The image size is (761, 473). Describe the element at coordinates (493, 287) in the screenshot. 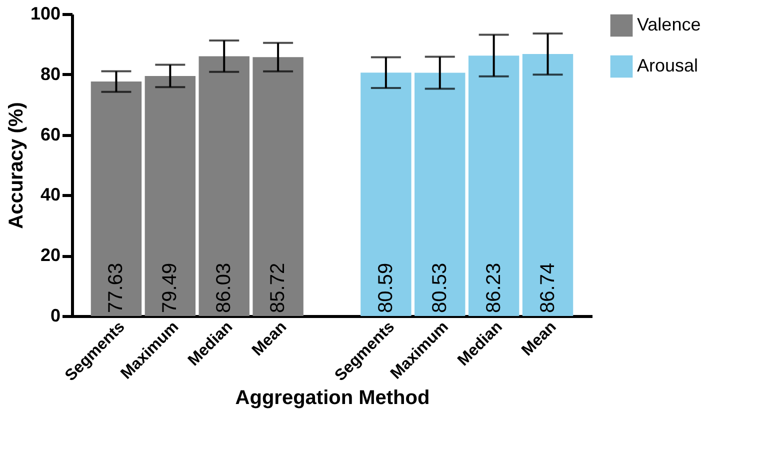

I see `data-label: 86.23` at that location.